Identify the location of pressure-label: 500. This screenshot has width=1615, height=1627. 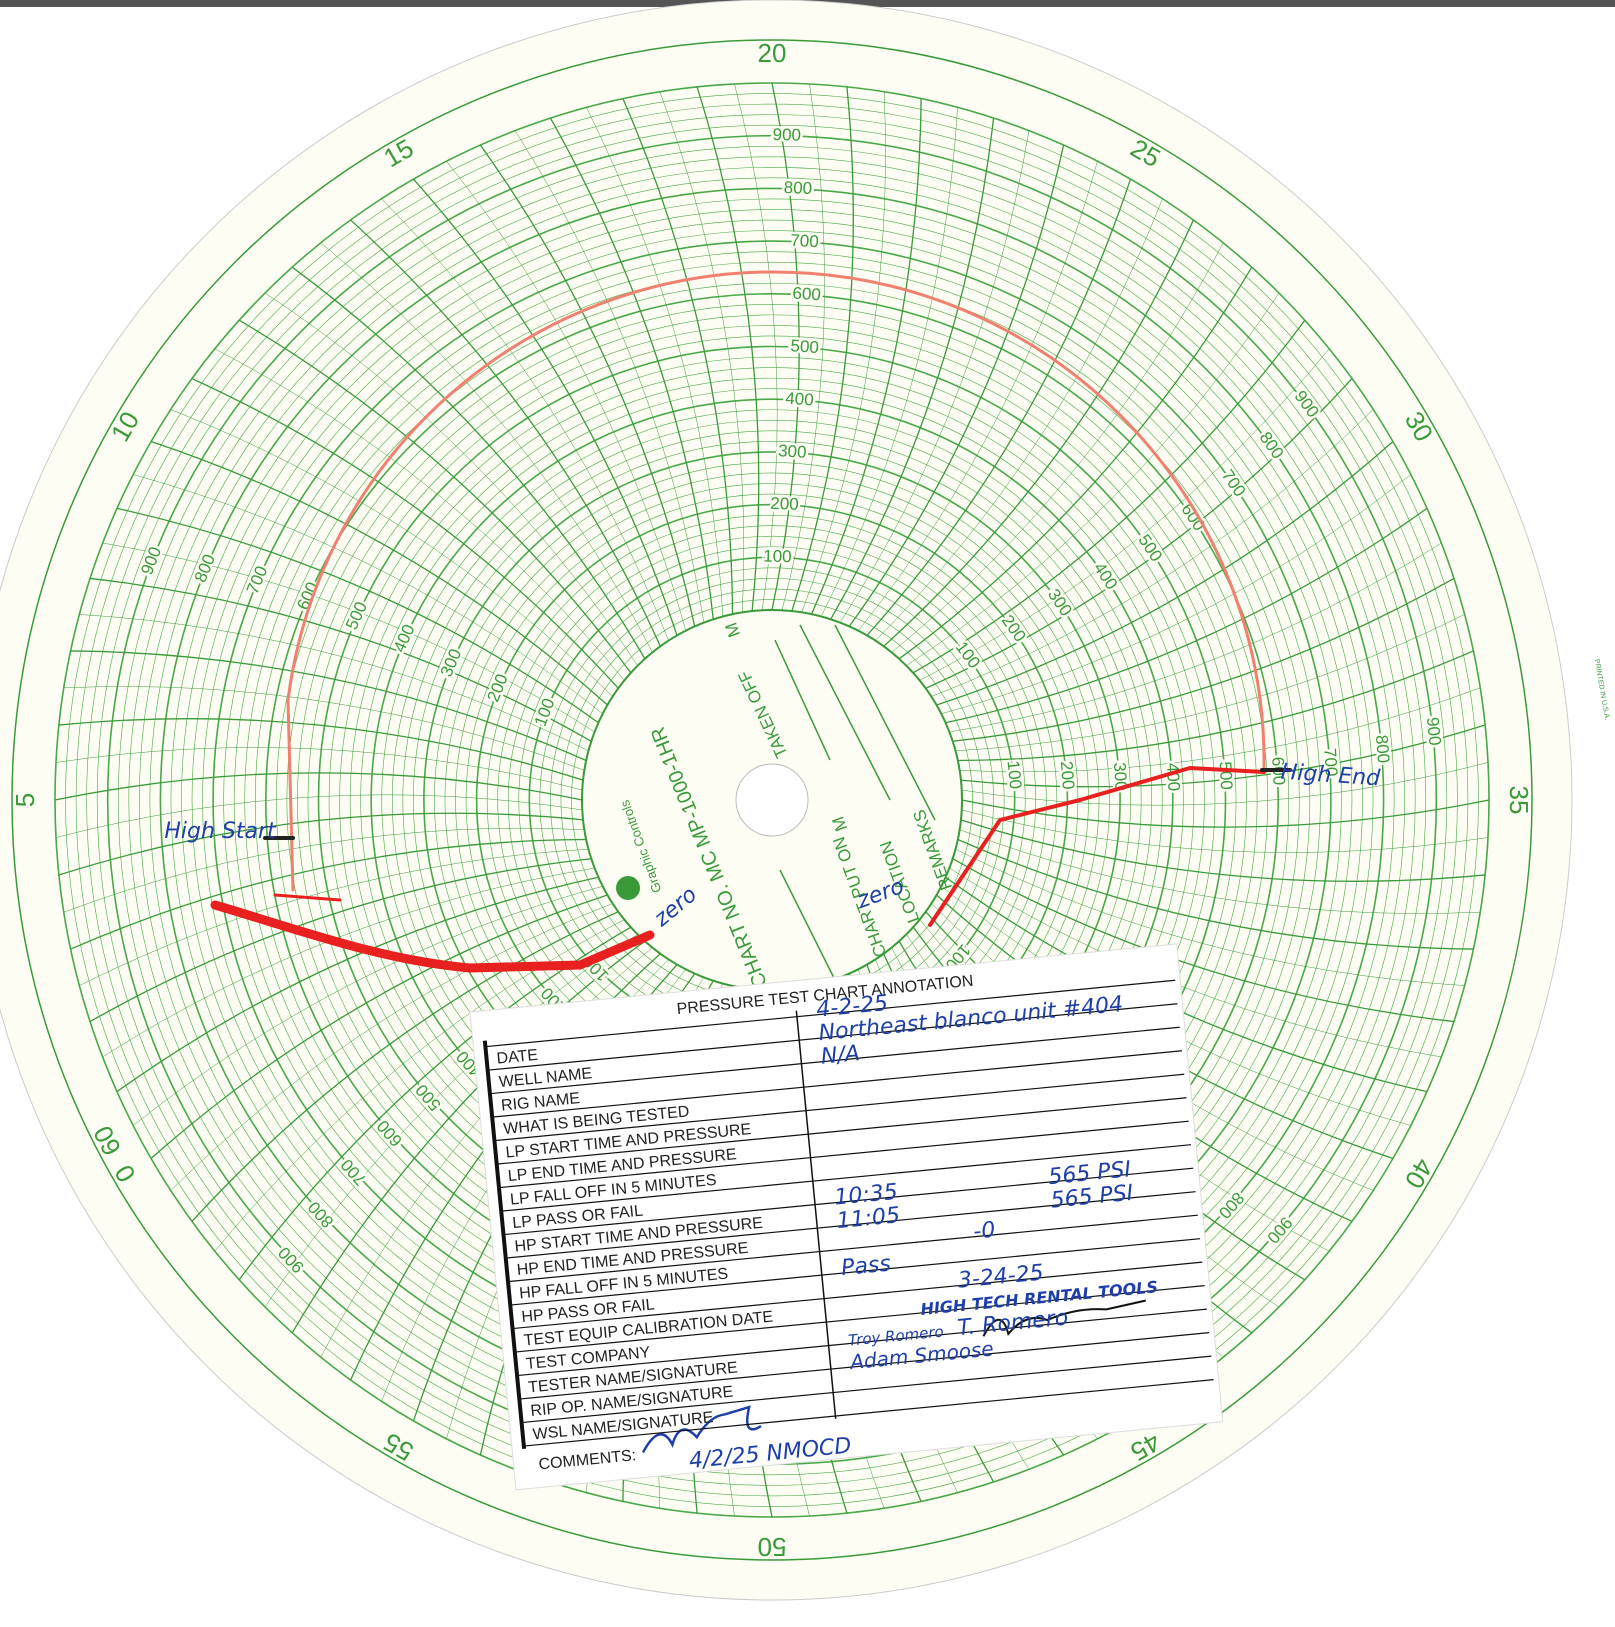
(1226, 775).